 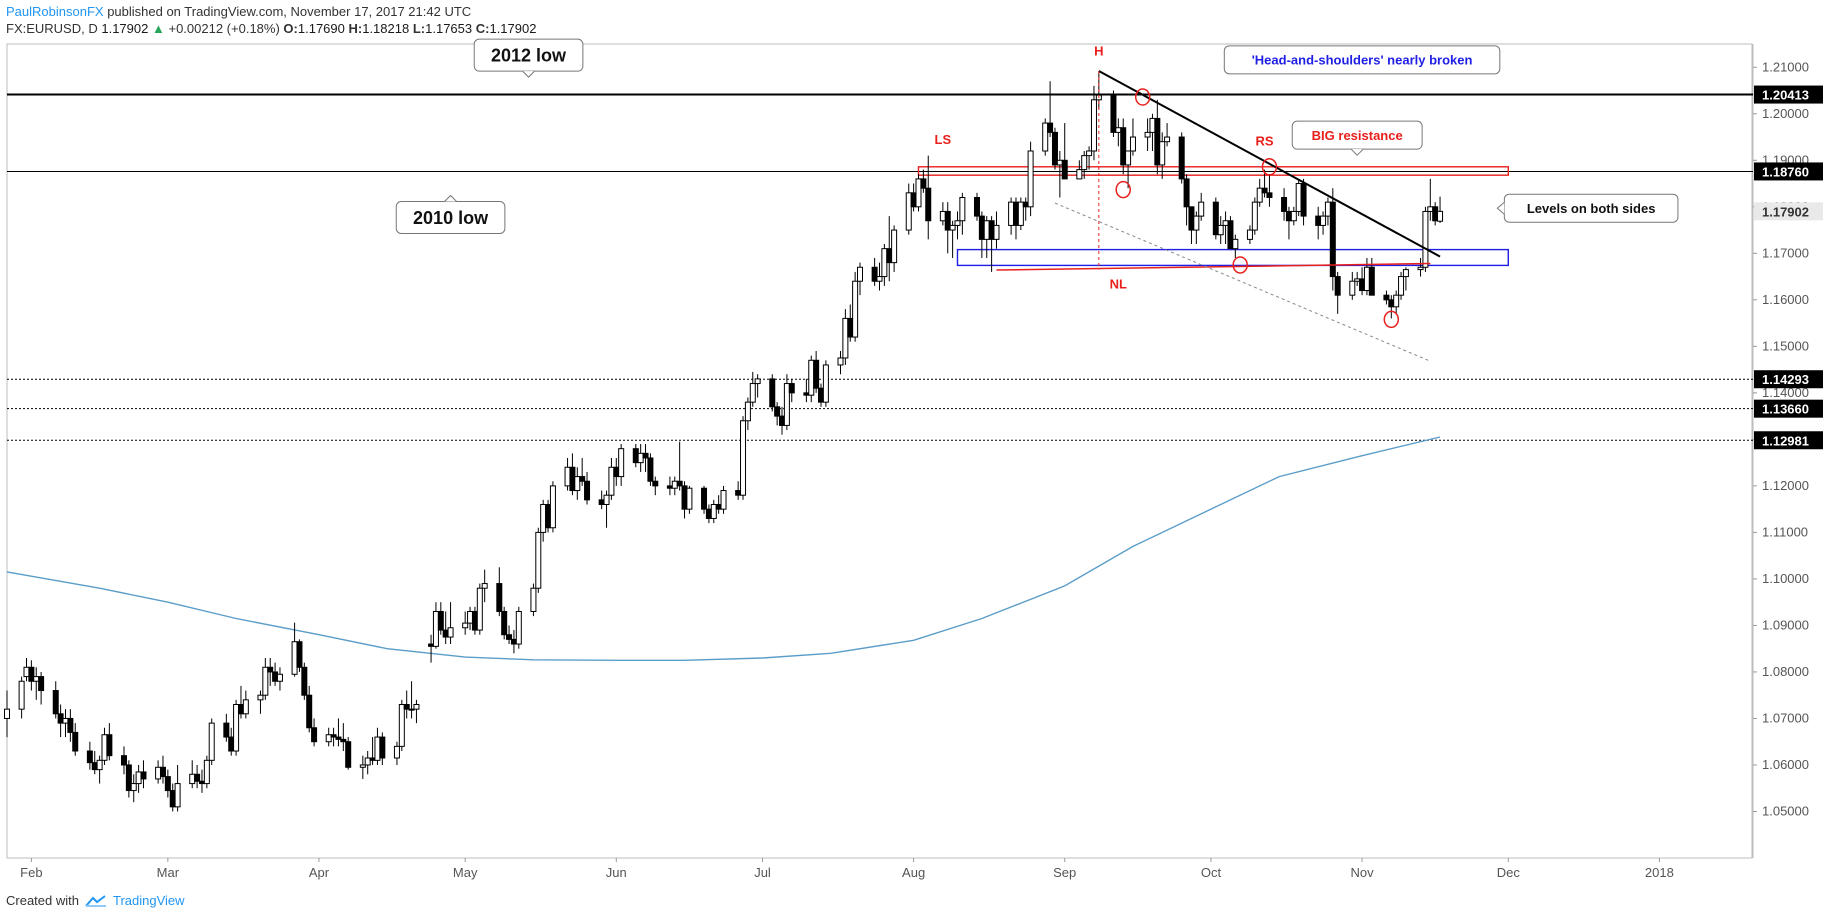 What do you see at coordinates (529, 56) in the screenshot?
I see `callout-text: 2012 low` at bounding box center [529, 56].